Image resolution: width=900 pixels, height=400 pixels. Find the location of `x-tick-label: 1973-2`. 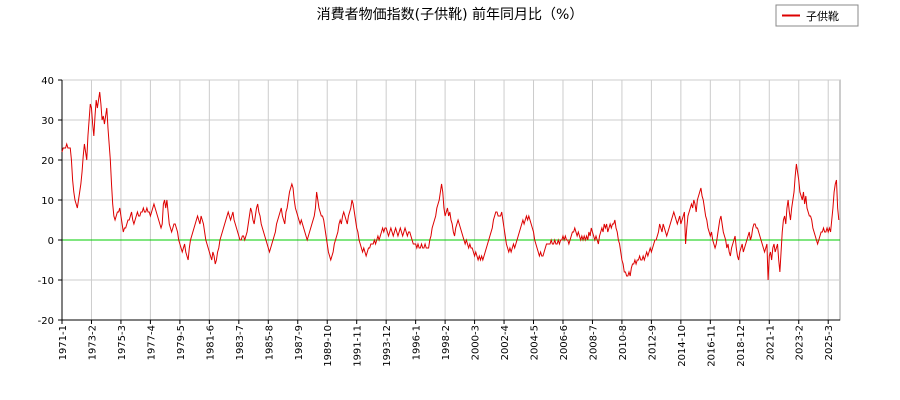

x-tick-label: 1973-2 is located at coordinates (92, 342).